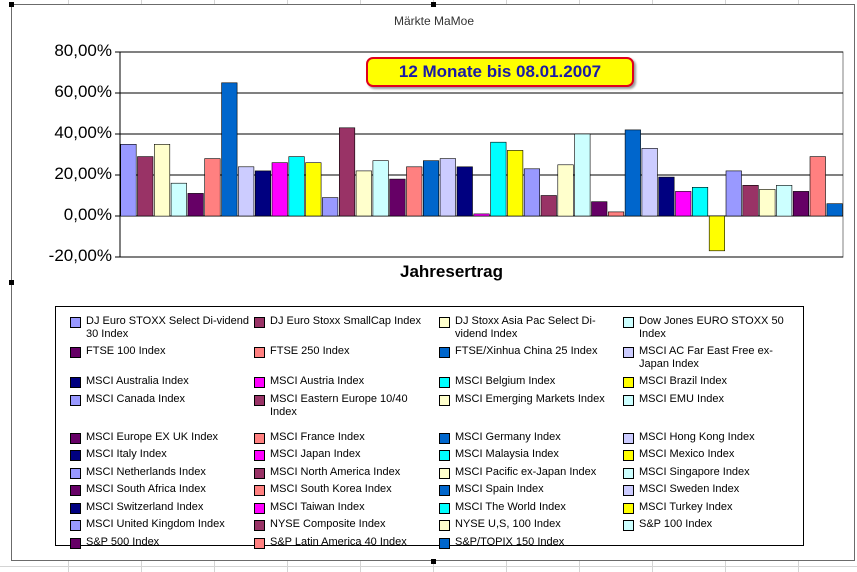  What do you see at coordinates (689, 489) in the screenshot?
I see `legend-label: MSCI Sweden Index` at bounding box center [689, 489].